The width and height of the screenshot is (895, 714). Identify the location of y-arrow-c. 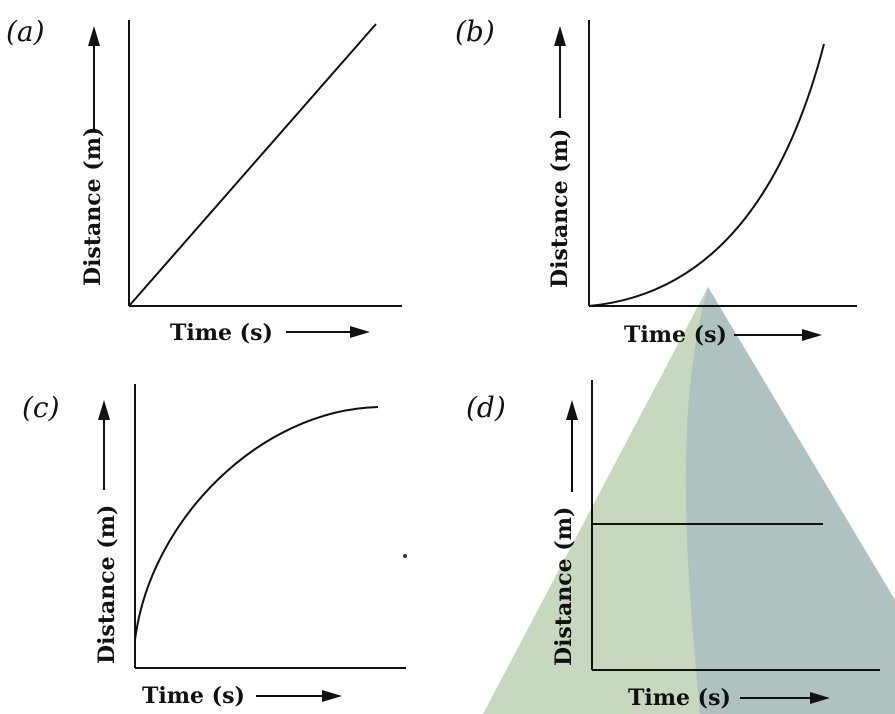
(104, 445).